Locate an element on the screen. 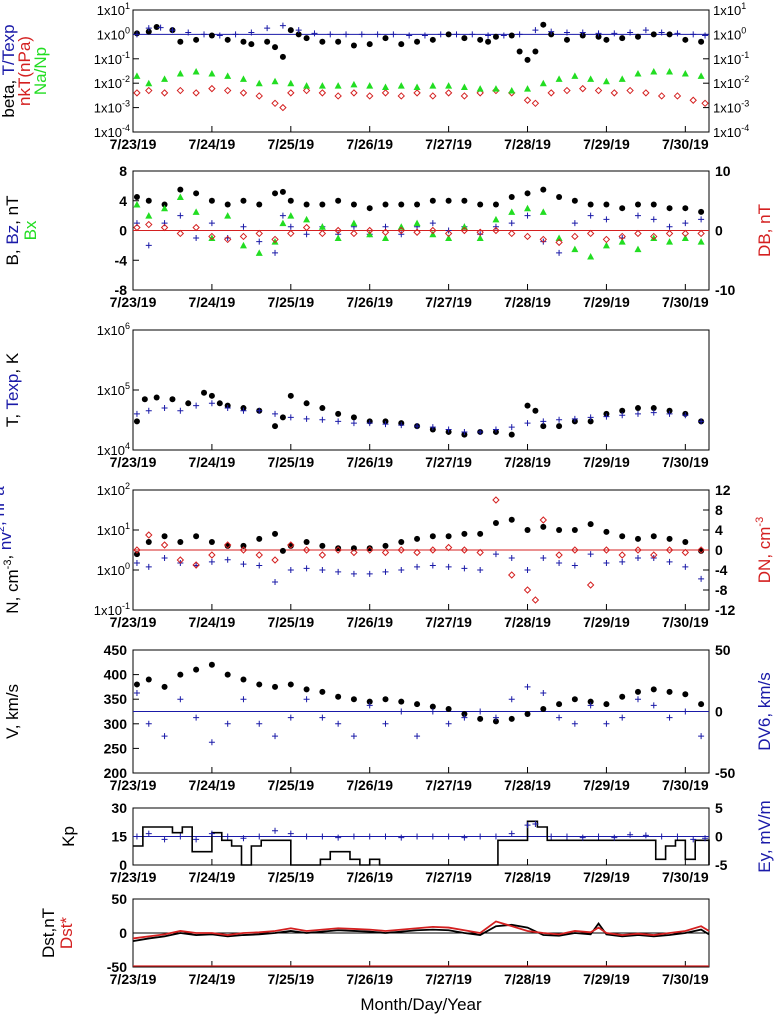  y-tick-label: 350 is located at coordinates (116, 699).